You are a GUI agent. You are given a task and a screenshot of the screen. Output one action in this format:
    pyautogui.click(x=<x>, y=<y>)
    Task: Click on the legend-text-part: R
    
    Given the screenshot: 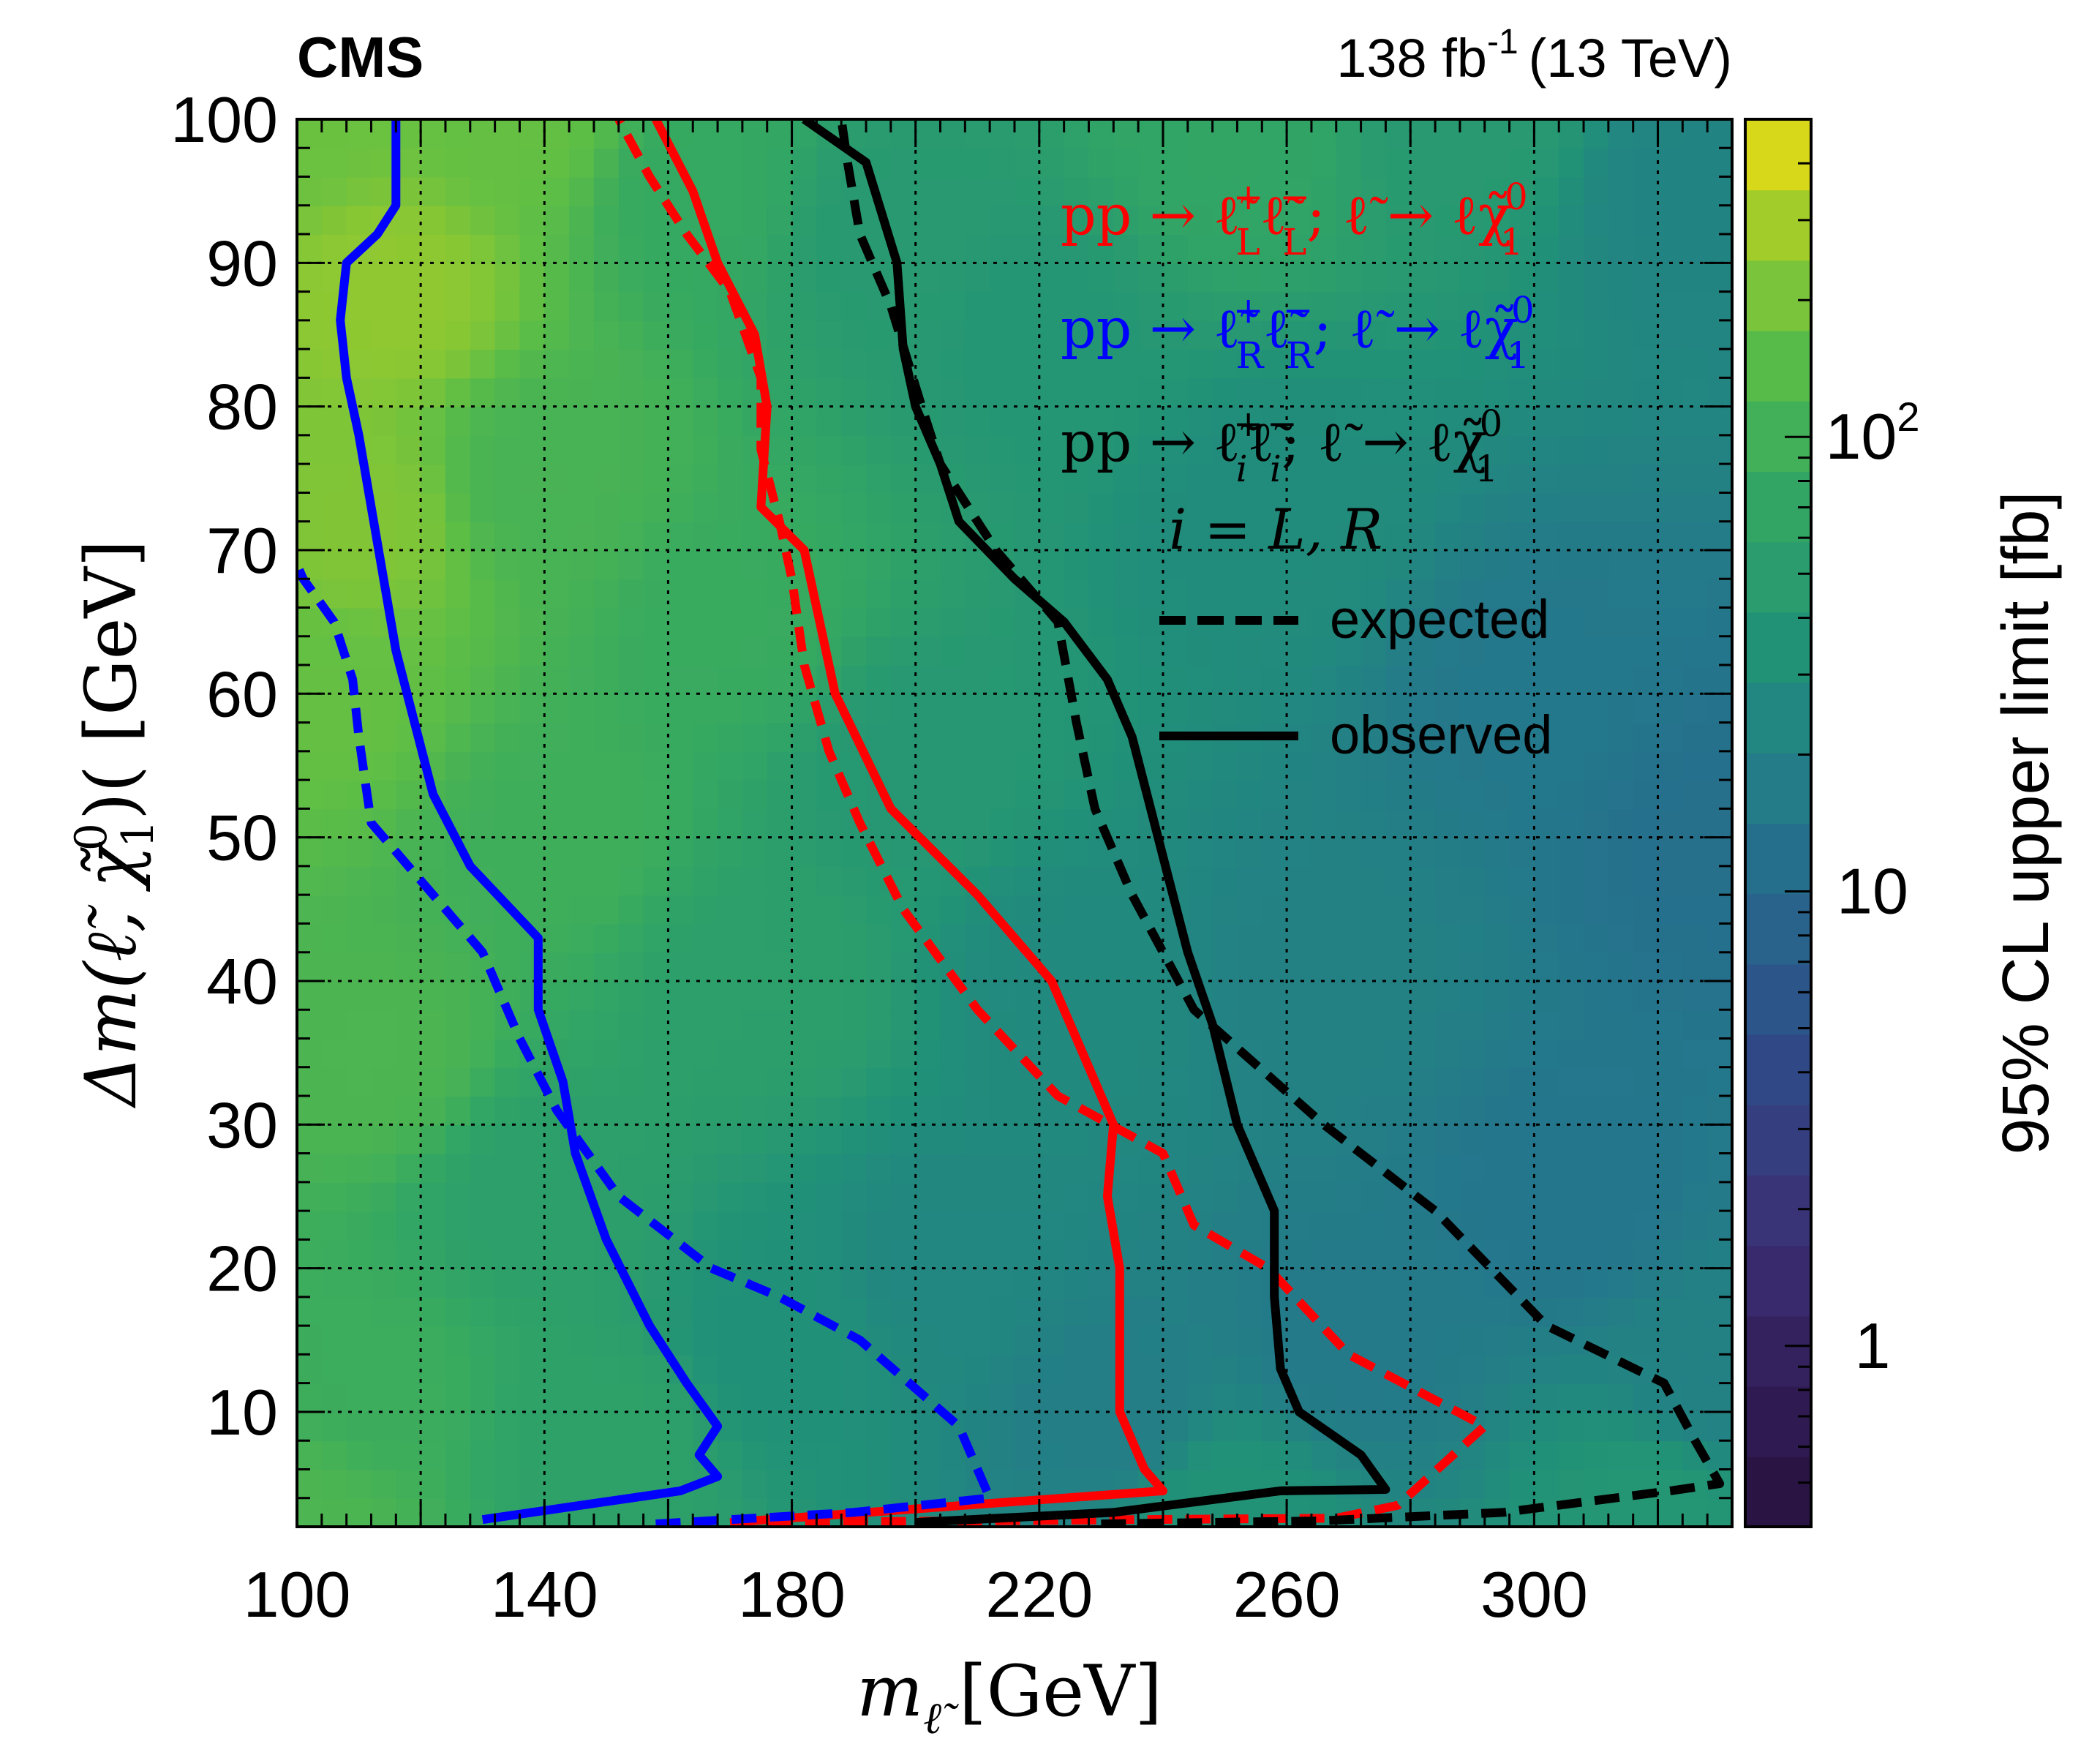 What is the action you would take?
    pyautogui.click(x=1300, y=356)
    